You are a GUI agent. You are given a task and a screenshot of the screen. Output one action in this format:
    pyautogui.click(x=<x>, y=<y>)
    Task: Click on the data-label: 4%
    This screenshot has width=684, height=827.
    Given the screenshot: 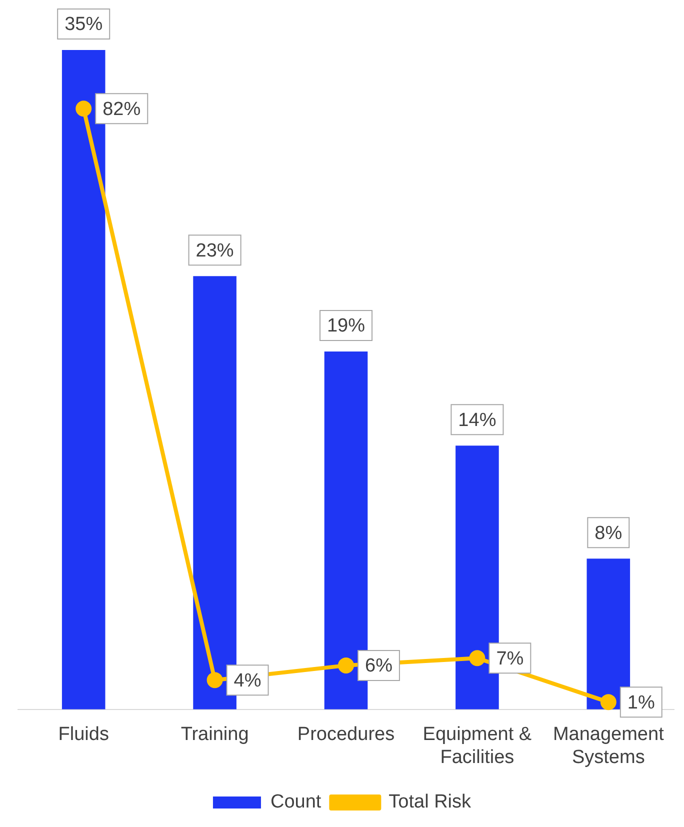 What is the action you would take?
    pyautogui.click(x=248, y=681)
    